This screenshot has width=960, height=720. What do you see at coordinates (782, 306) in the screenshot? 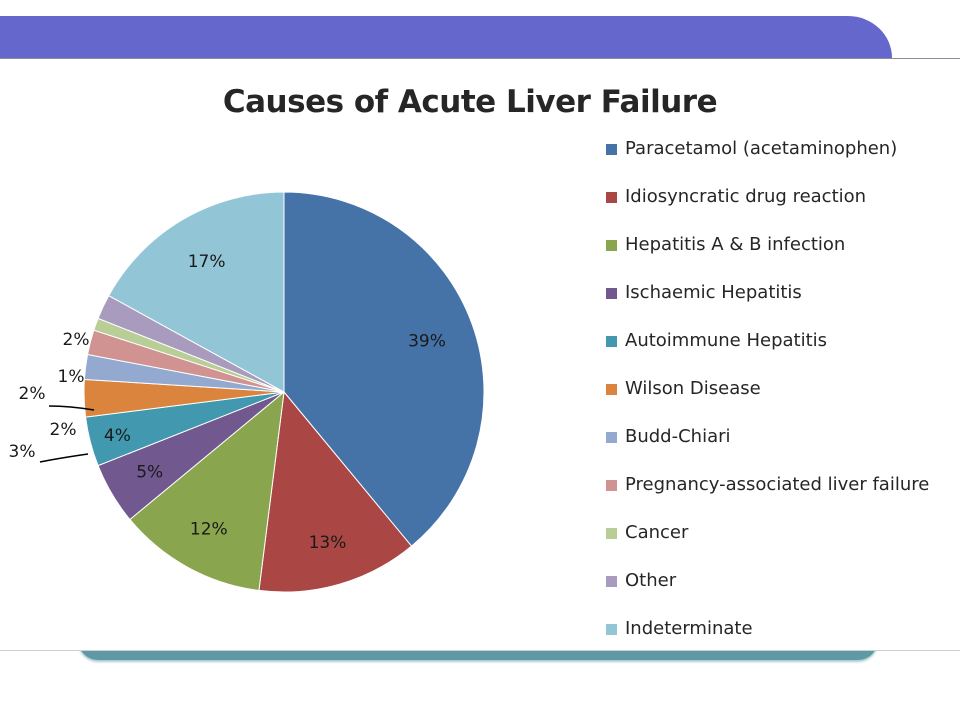
I see `legend-item-ischaemic-hepatitis: Ischaemic Hepatitis` at bounding box center [782, 306].